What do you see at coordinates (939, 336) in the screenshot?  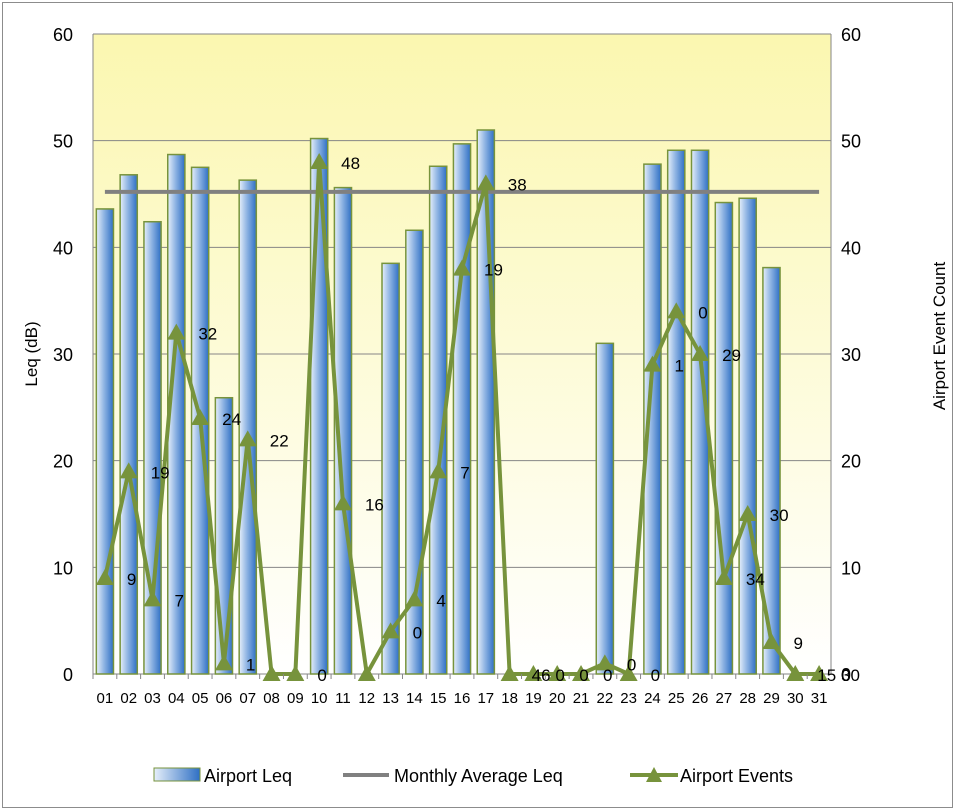 I see `right-axis-title: Airport Event Count` at bounding box center [939, 336].